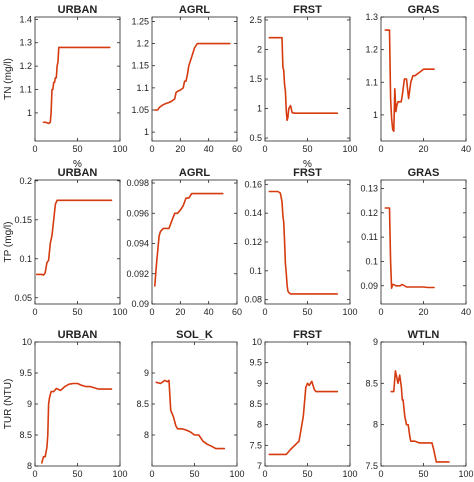 The height and width of the screenshot is (482, 474). I want to click on y-tick-label: 1.5, so click(255, 79).